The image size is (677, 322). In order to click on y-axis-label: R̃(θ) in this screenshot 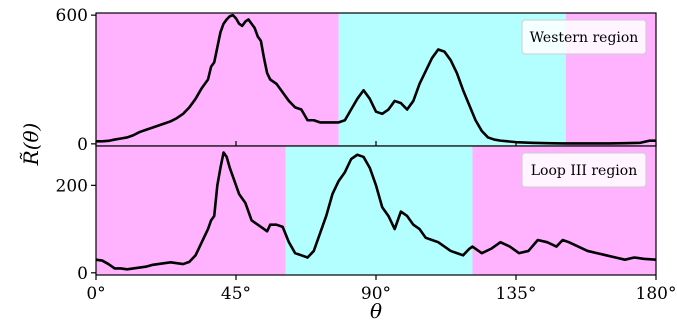, I will do `click(31, 145)`.